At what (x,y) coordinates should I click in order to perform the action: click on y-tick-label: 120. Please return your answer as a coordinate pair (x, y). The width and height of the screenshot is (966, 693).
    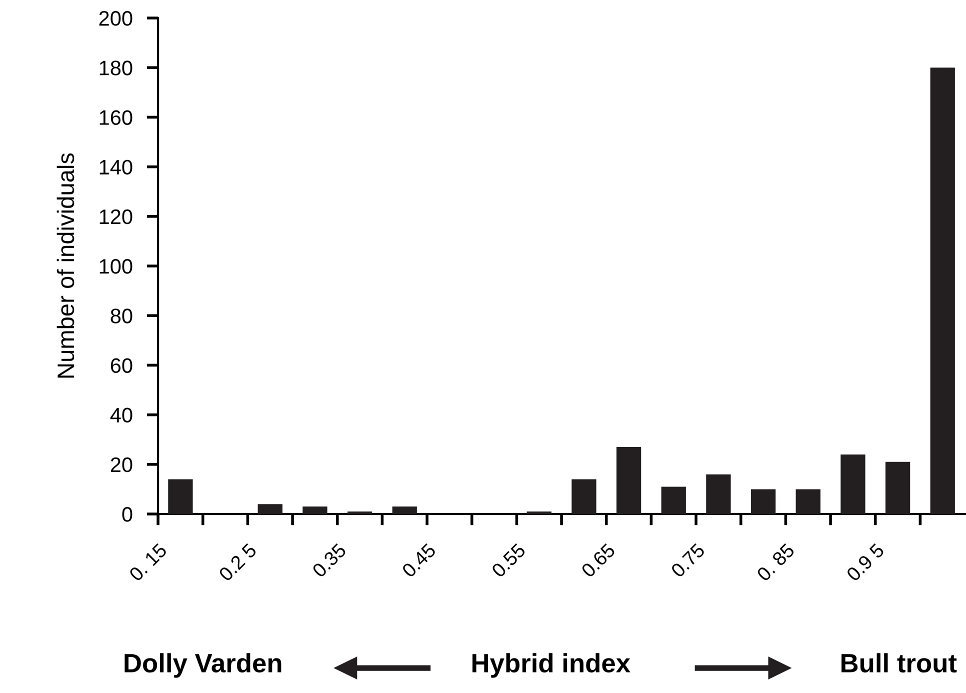
    Looking at the image, I should click on (116, 216).